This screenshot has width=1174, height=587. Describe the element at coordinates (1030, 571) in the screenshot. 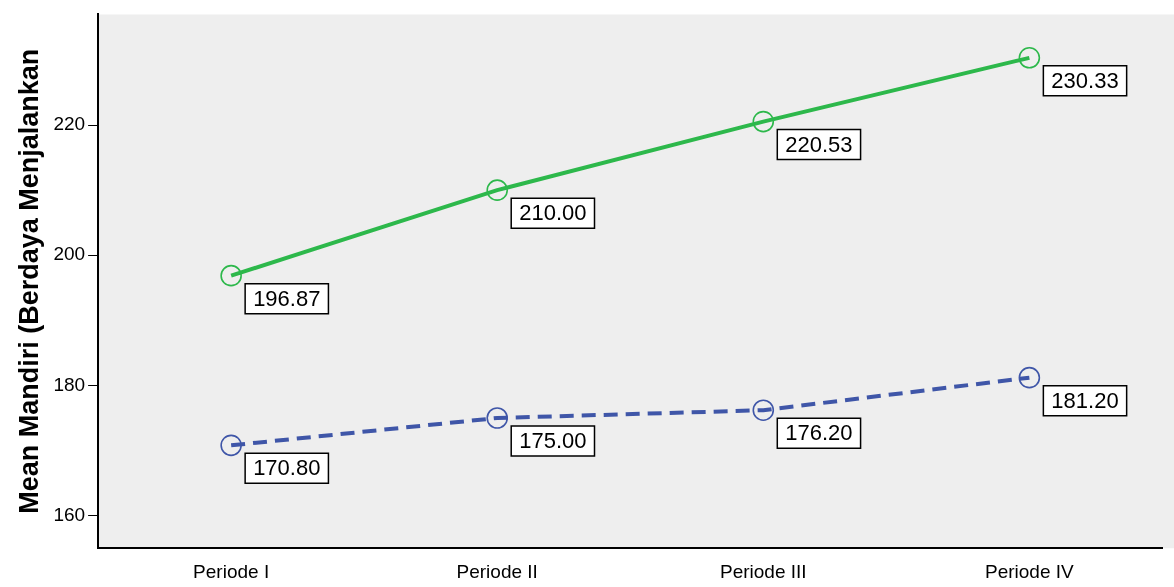

I see `x-tick-label: Periode IV` at that location.